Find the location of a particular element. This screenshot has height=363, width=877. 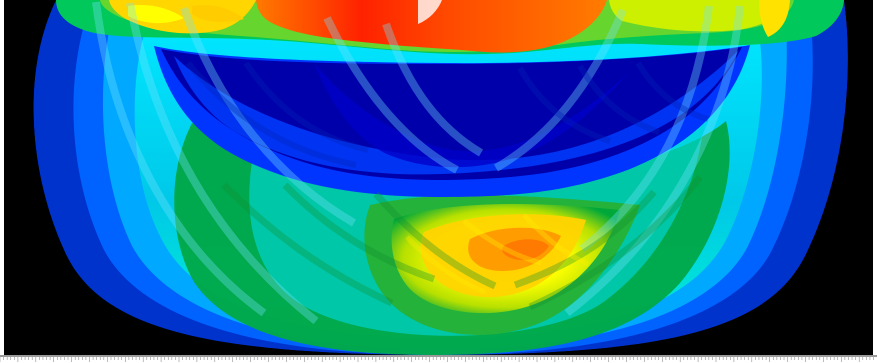

bottom-ruler is located at coordinates (438, 359).